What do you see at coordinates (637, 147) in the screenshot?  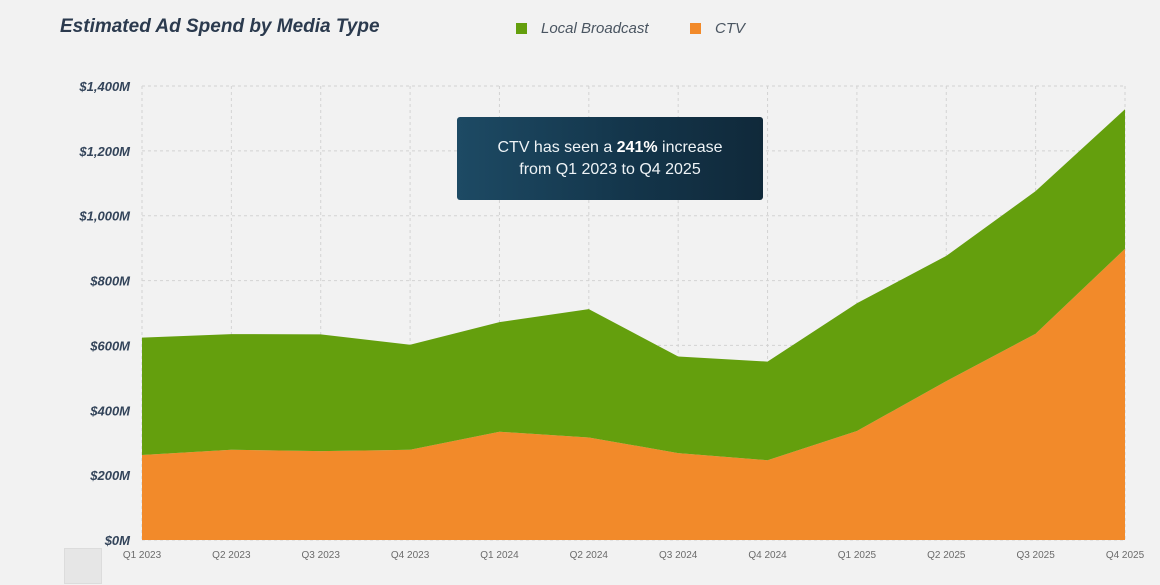 I see `annotation-highlight: 241%` at bounding box center [637, 147].